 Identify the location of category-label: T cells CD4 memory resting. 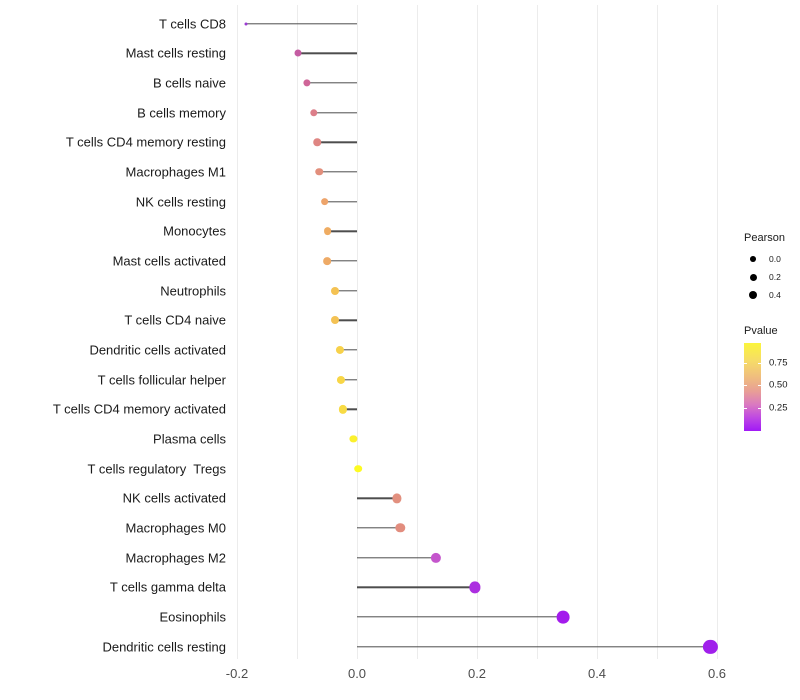
(145, 142).